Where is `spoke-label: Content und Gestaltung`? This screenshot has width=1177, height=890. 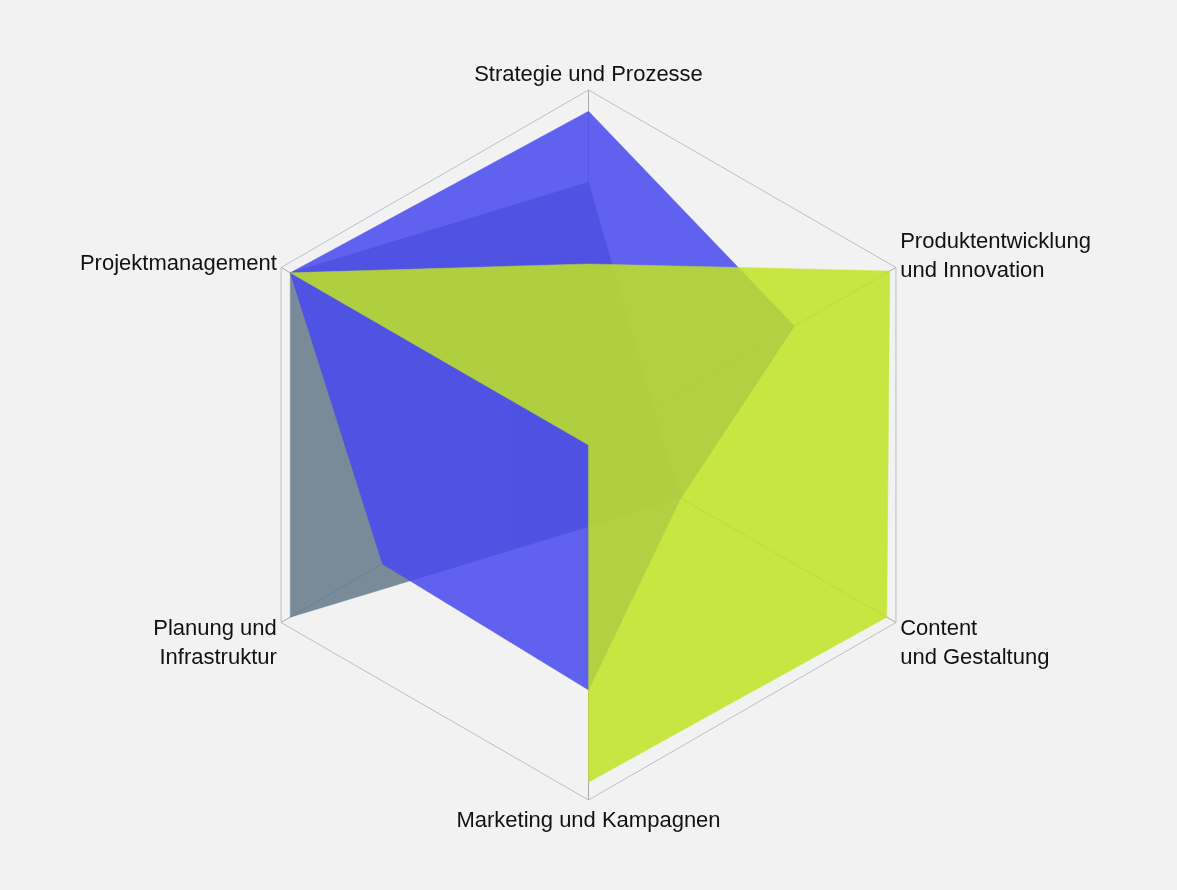 spoke-label: Content und Gestaltung is located at coordinates (975, 642).